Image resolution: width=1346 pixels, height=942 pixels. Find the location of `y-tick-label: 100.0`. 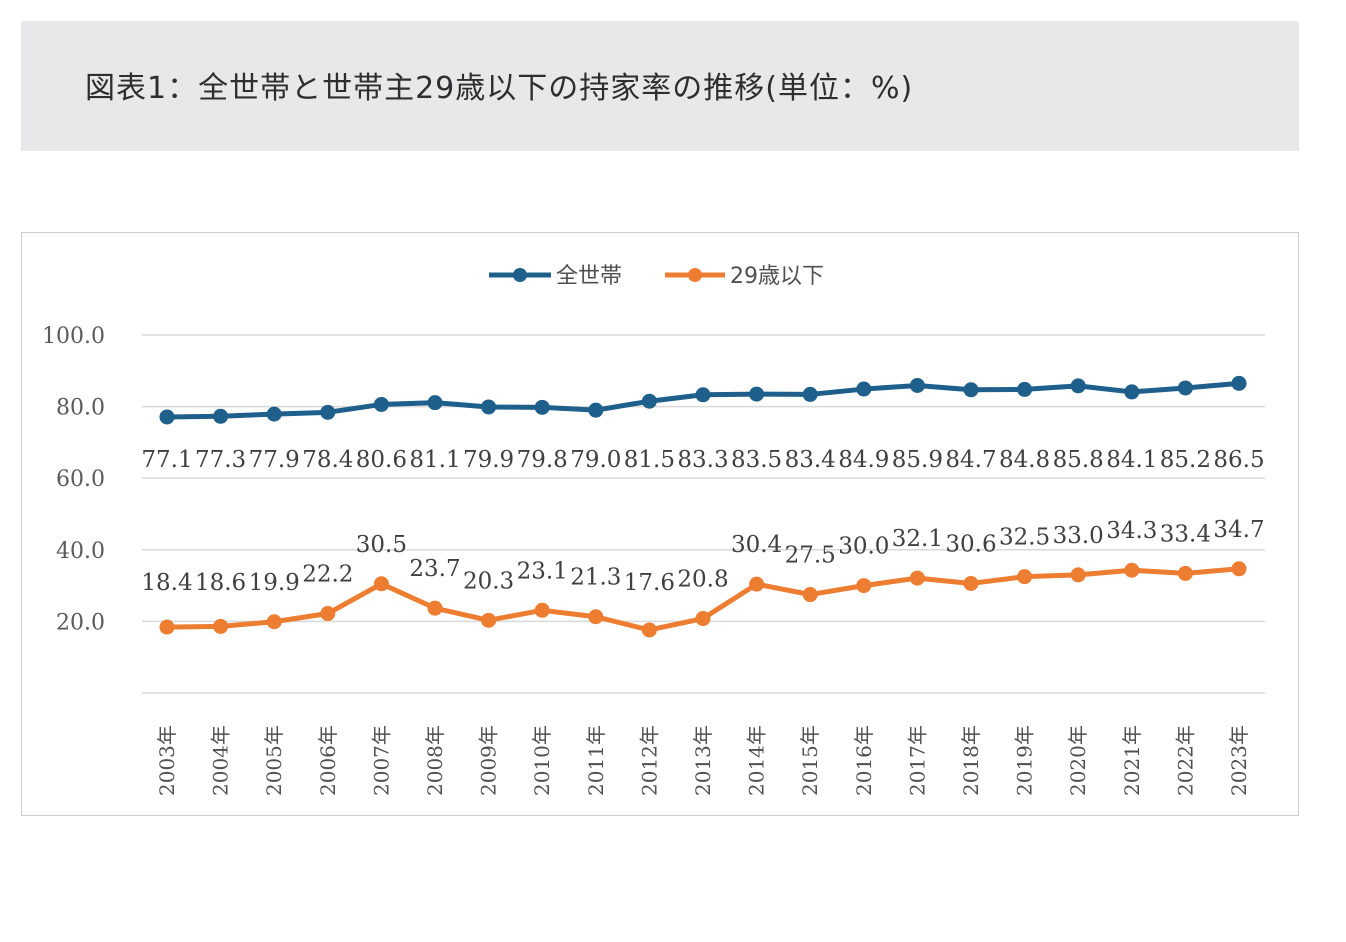

y-tick-label: 100.0 is located at coordinates (73, 336).